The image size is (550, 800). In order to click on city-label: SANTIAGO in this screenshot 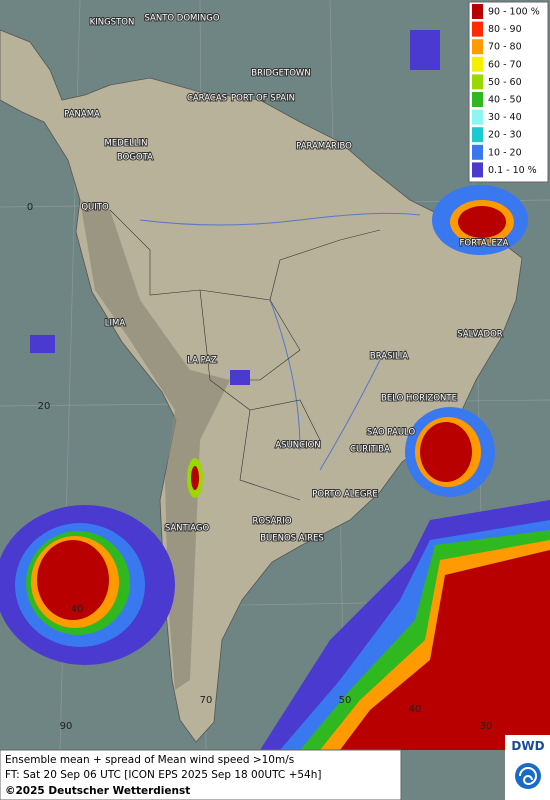, I will do `click(187, 529)`.